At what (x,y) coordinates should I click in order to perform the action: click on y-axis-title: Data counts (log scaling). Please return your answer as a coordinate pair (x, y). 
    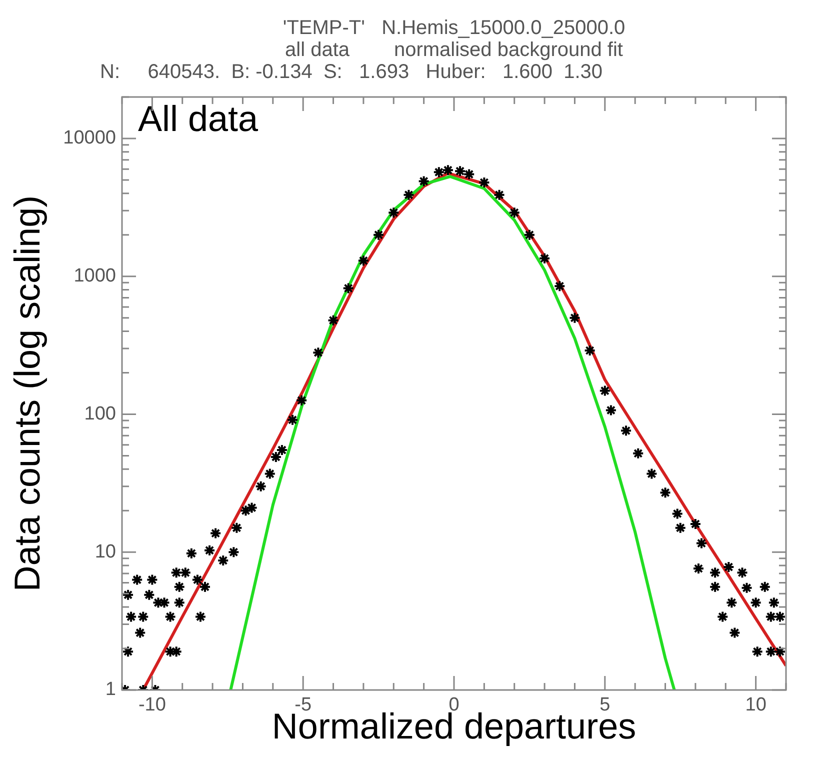
    Looking at the image, I should click on (27, 393).